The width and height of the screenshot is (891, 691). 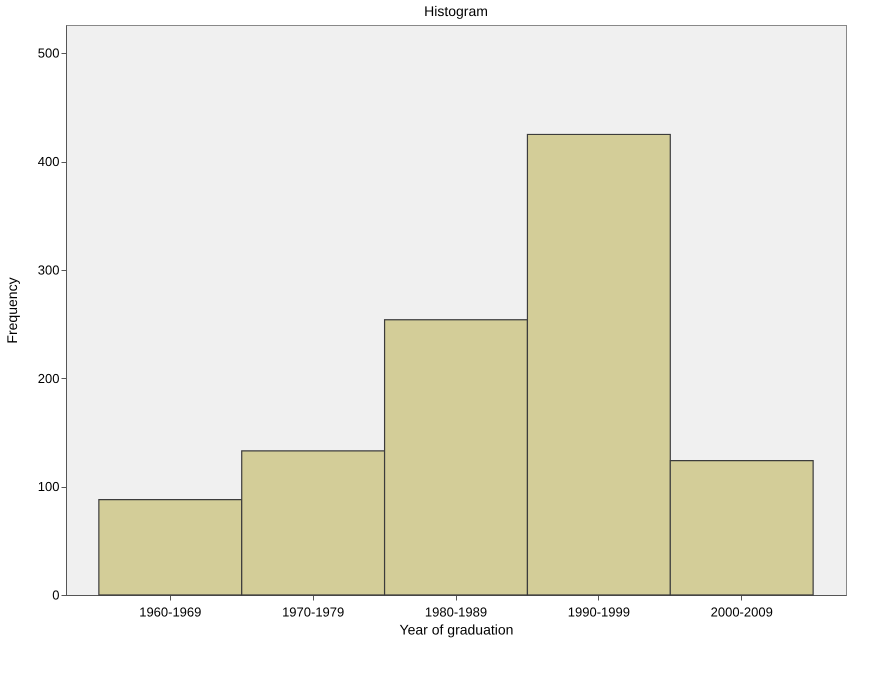 What do you see at coordinates (741, 612) in the screenshot?
I see `x-tick-label: 2000-2009` at bounding box center [741, 612].